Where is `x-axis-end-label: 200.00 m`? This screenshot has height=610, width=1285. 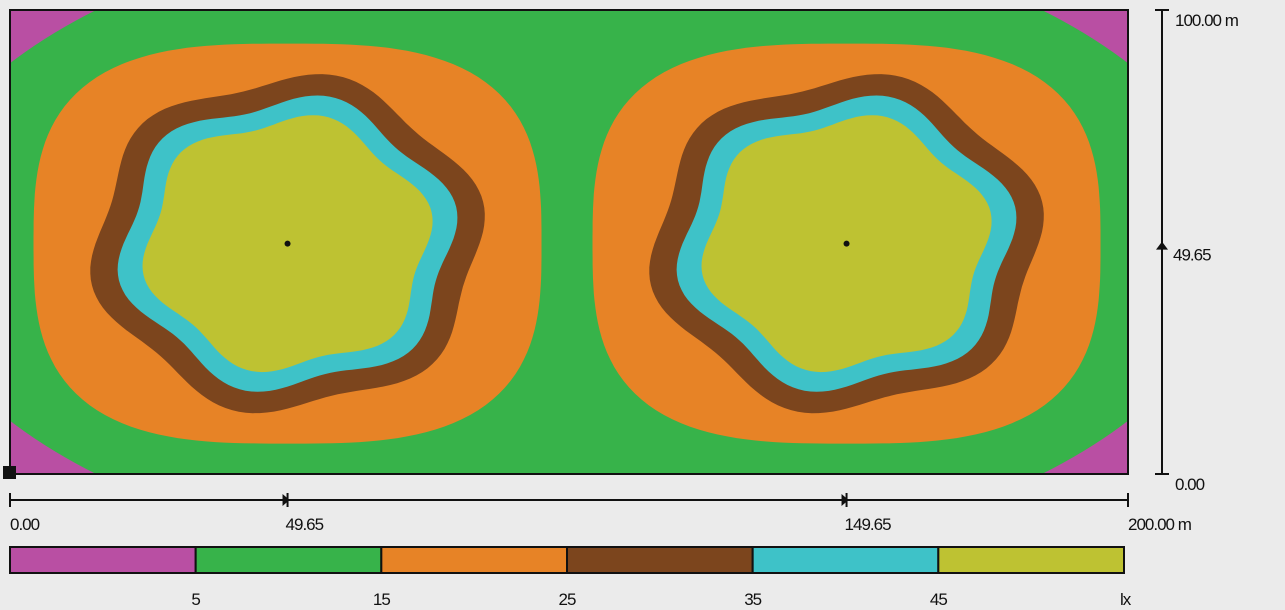 x-axis-end-label: 200.00 m is located at coordinates (1160, 524).